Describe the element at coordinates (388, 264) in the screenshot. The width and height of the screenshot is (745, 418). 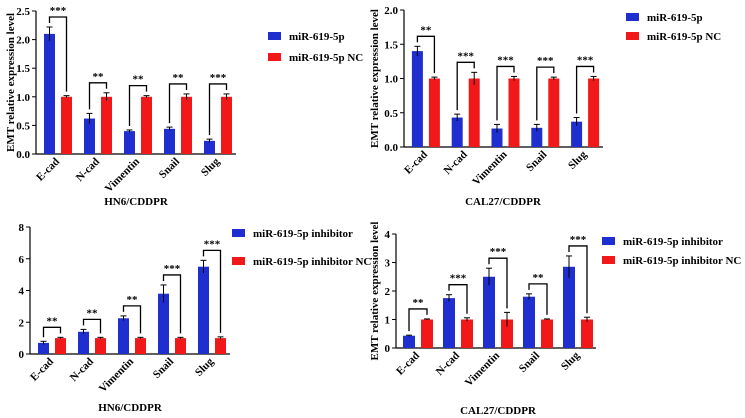
I see `y-tick-label: 3` at that location.